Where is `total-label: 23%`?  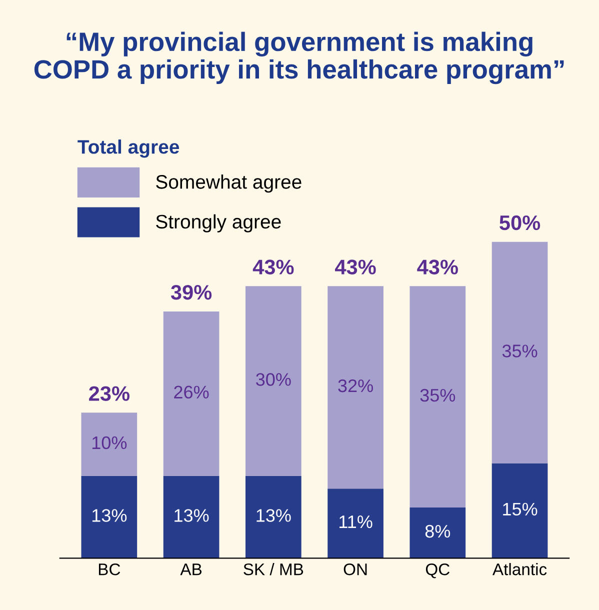
total-label: 23% is located at coordinates (109, 393).